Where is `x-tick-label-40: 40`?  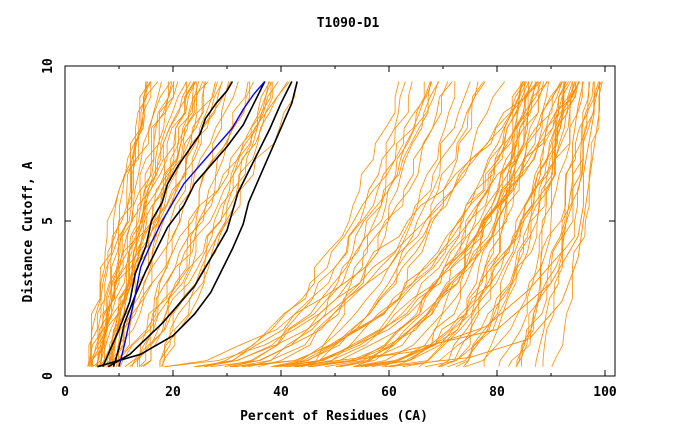
x-tick-label-40: 40 is located at coordinates (281, 392).